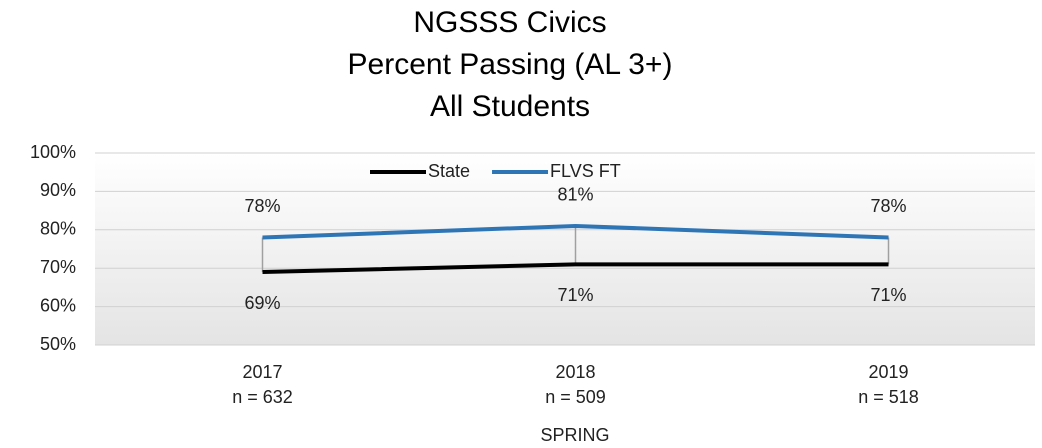 The image size is (1042, 448). Describe the element at coordinates (575, 397) in the screenshot. I see `x-tick-sublabel: n = 509` at that location.